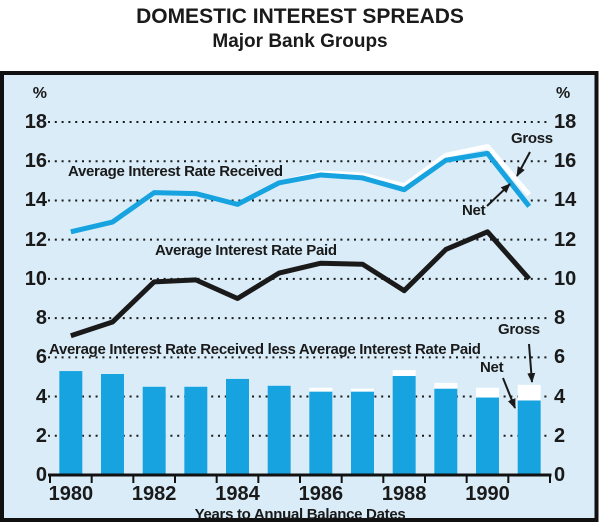  What do you see at coordinates (565, 239) in the screenshot?
I see `y-axis-label-right-12: 12` at bounding box center [565, 239].